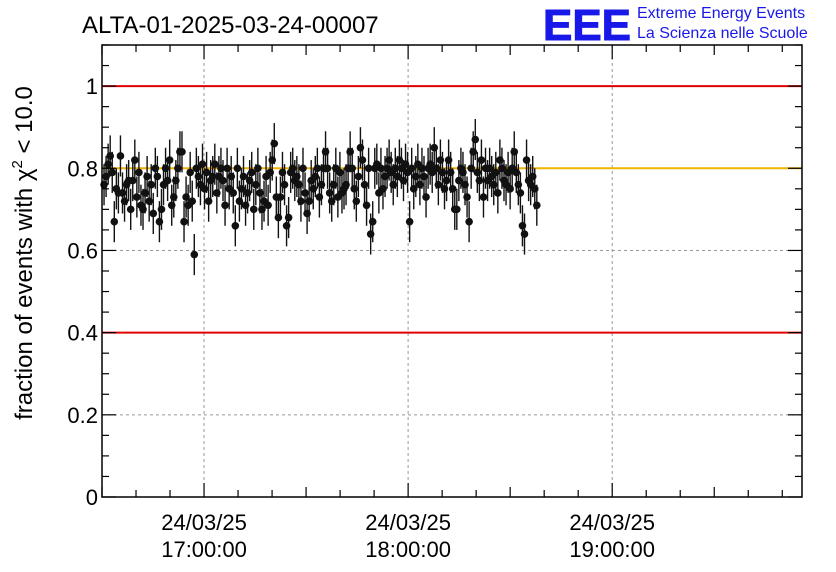  Describe the element at coordinates (82, 168) in the screenshot. I see `y-tick-label: 0.8` at that location.